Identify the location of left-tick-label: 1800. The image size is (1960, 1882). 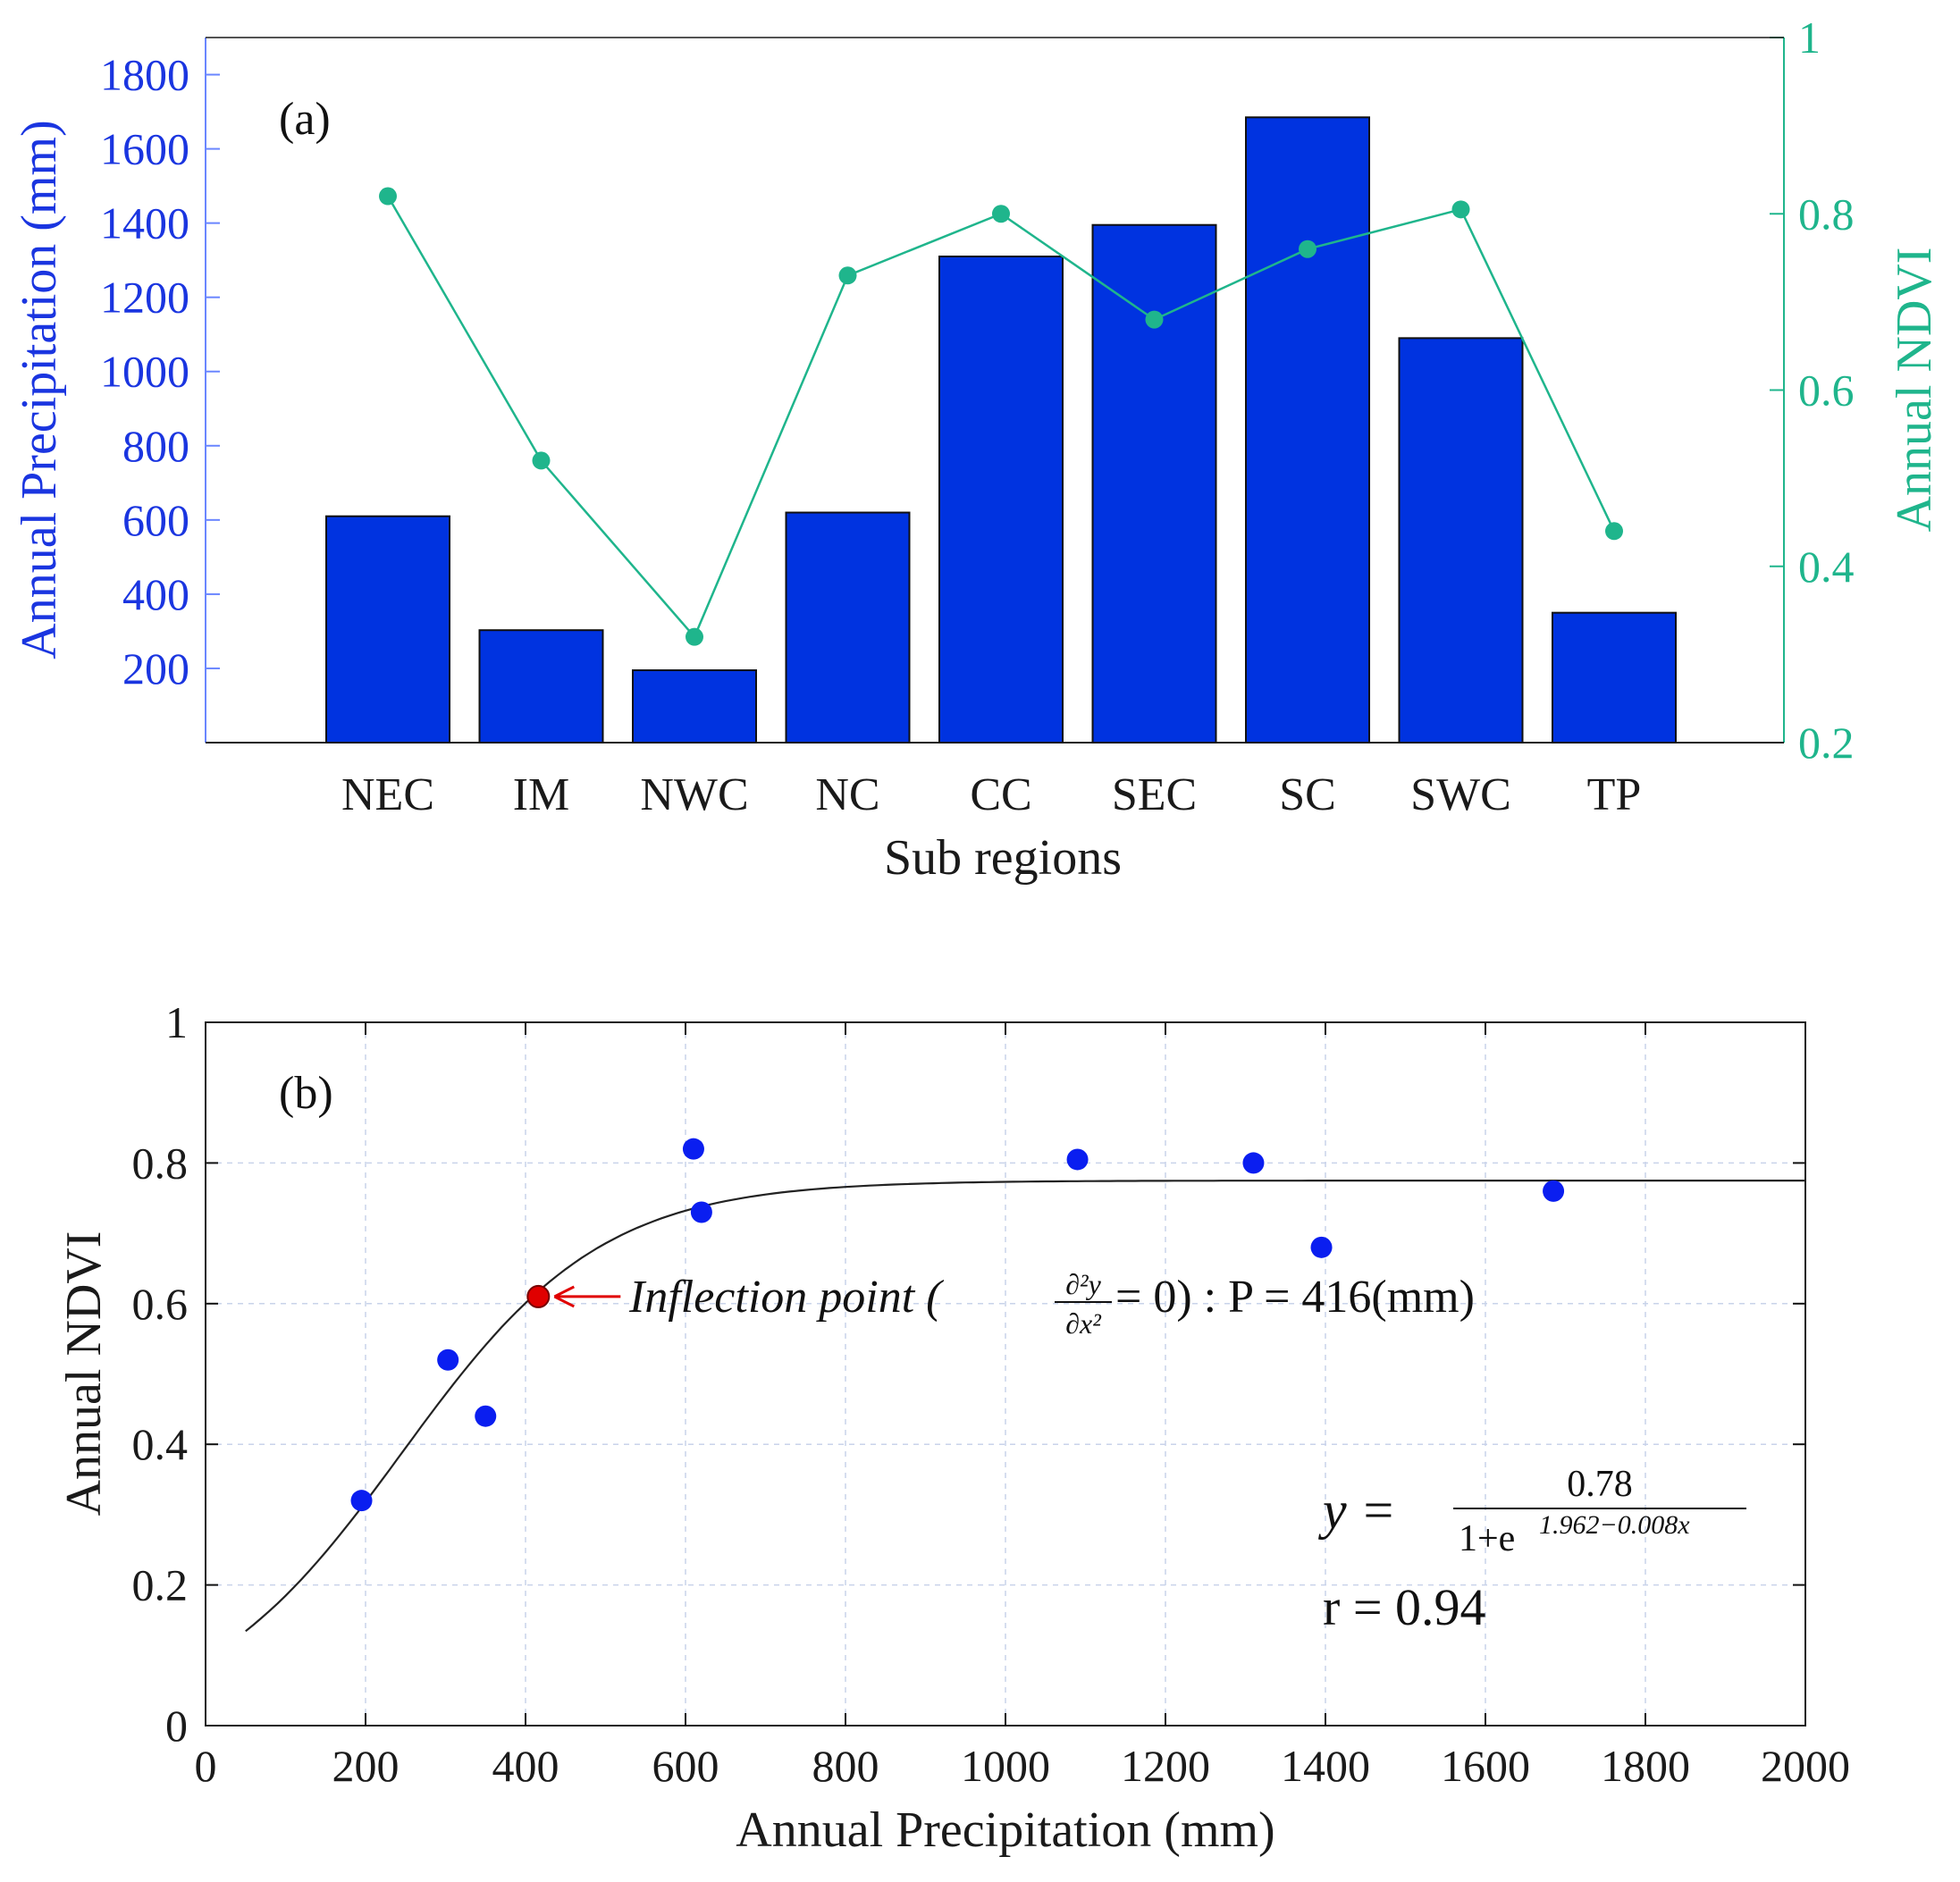
(144, 75).